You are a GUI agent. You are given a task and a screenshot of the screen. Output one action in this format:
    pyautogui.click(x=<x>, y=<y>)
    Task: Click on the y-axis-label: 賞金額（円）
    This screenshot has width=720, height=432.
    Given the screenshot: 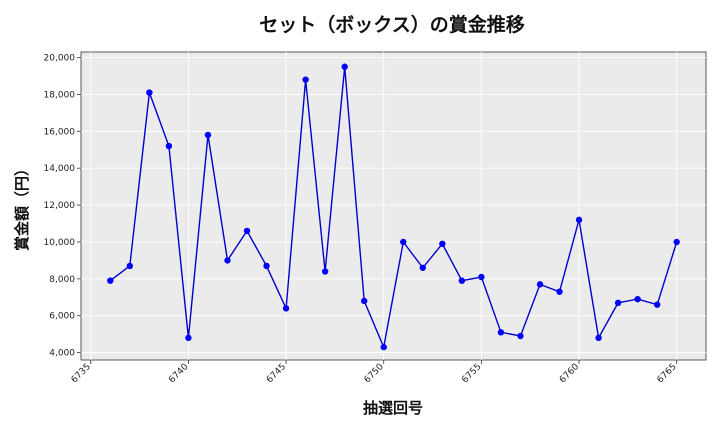 What is the action you would take?
    pyautogui.click(x=22, y=206)
    